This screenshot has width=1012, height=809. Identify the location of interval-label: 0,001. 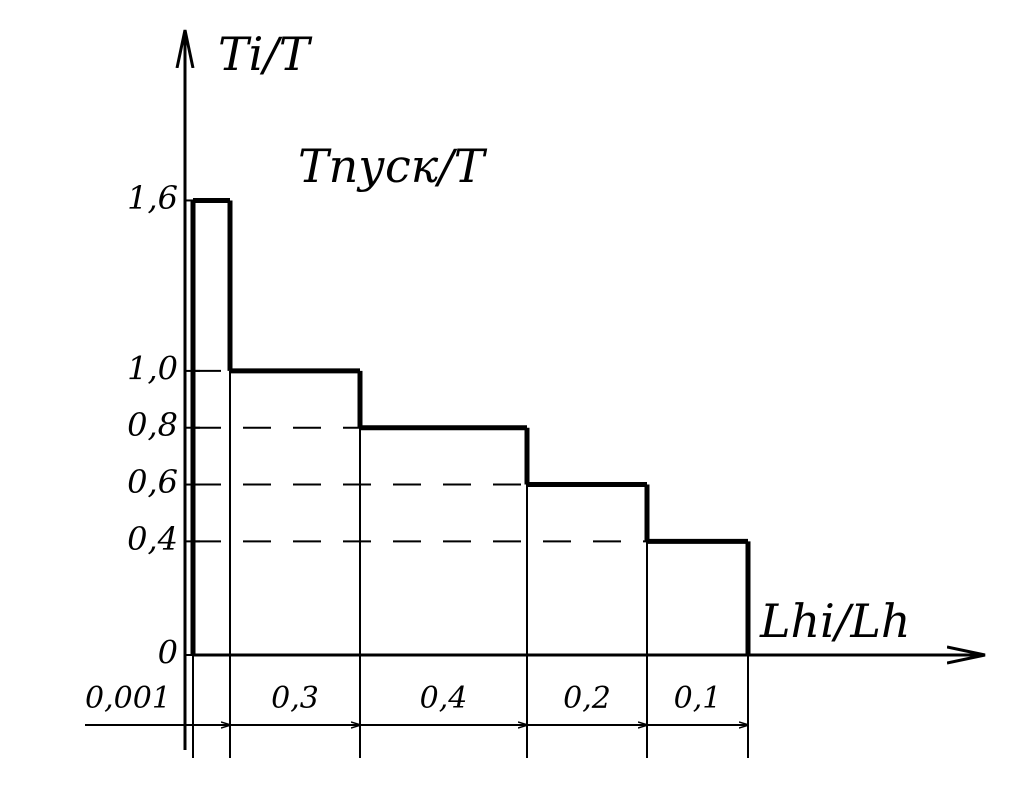
(128, 698).